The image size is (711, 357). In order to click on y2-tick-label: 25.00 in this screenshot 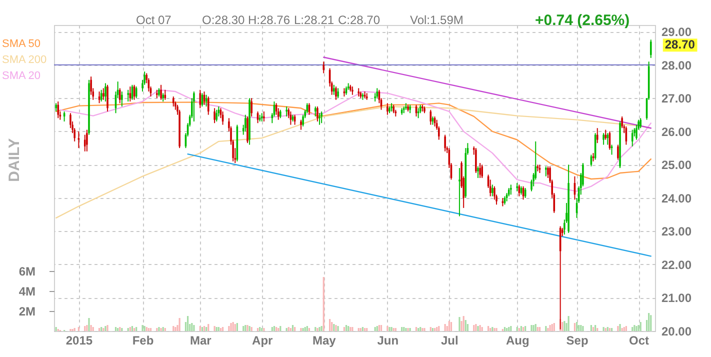, I will do `click(677, 165)`.